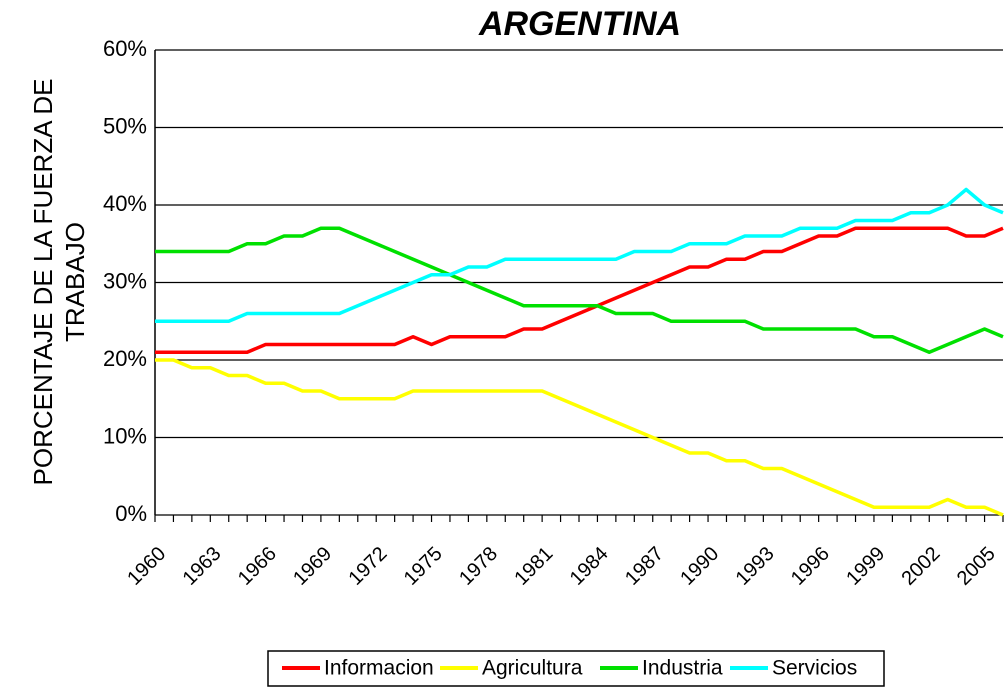  What do you see at coordinates (579, 24) in the screenshot?
I see `chart-title: ARGENTINA` at bounding box center [579, 24].